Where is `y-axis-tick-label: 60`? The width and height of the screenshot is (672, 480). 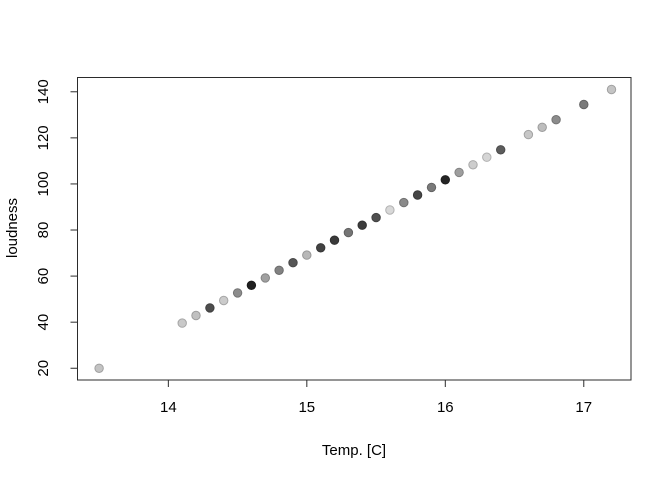
y-axis-tick-label: 60 is located at coordinates (43, 276).